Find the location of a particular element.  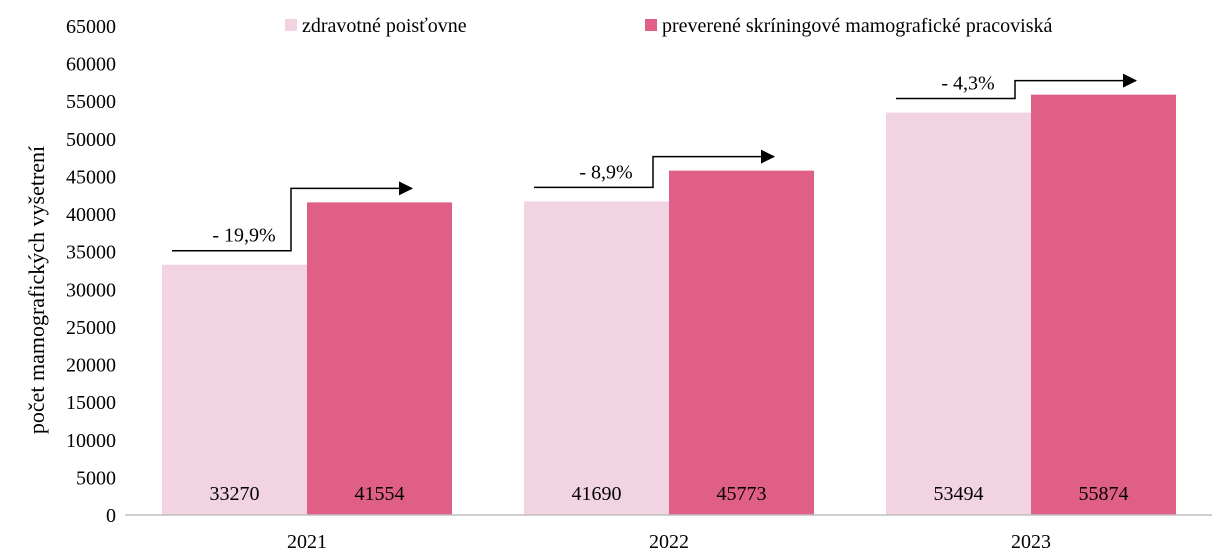

difference-label: - 8,9% is located at coordinates (605, 172).